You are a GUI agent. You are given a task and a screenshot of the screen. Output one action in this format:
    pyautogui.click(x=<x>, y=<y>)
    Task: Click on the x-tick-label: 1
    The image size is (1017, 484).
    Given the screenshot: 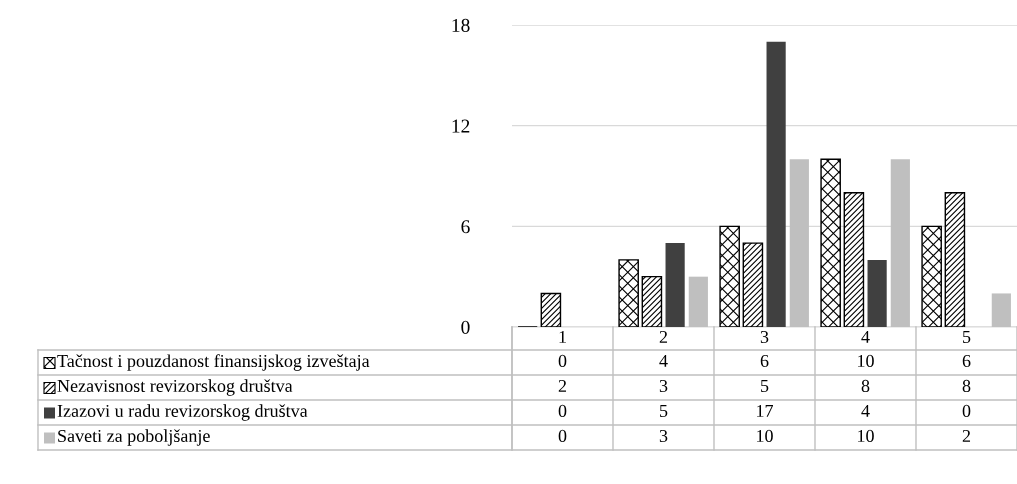 What is the action you would take?
    pyautogui.click(x=562, y=336)
    